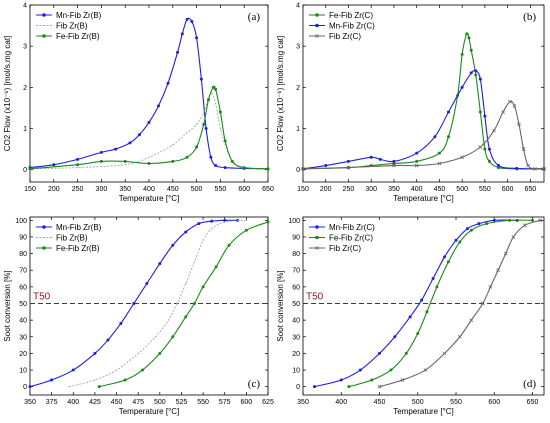 The width and height of the screenshot is (550, 423). What do you see at coordinates (352, 227) in the screenshot?
I see `legend-entry: Mn-Fib Zr(C)` at bounding box center [352, 227].